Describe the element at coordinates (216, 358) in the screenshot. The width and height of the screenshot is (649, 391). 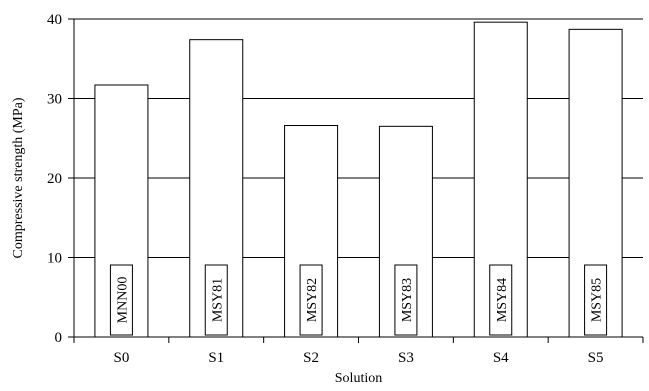
I see `x-tick-label: S1` at that location.